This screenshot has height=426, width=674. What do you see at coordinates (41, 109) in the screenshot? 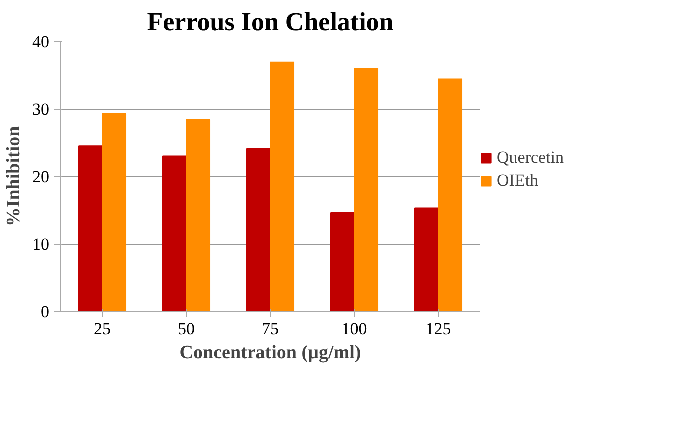
I see `y-tick-label: 30` at bounding box center [41, 109].